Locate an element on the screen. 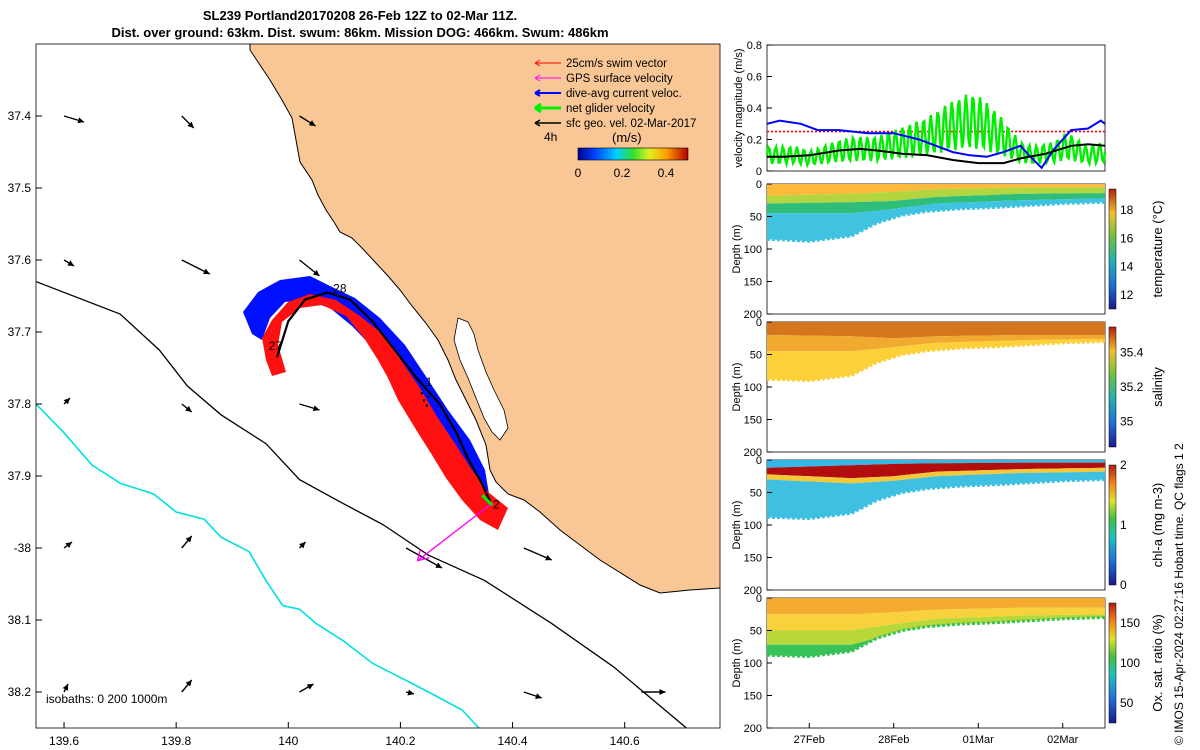 This screenshot has width=1200, height=750. legend-net-arrowhead is located at coordinates (538, 108).